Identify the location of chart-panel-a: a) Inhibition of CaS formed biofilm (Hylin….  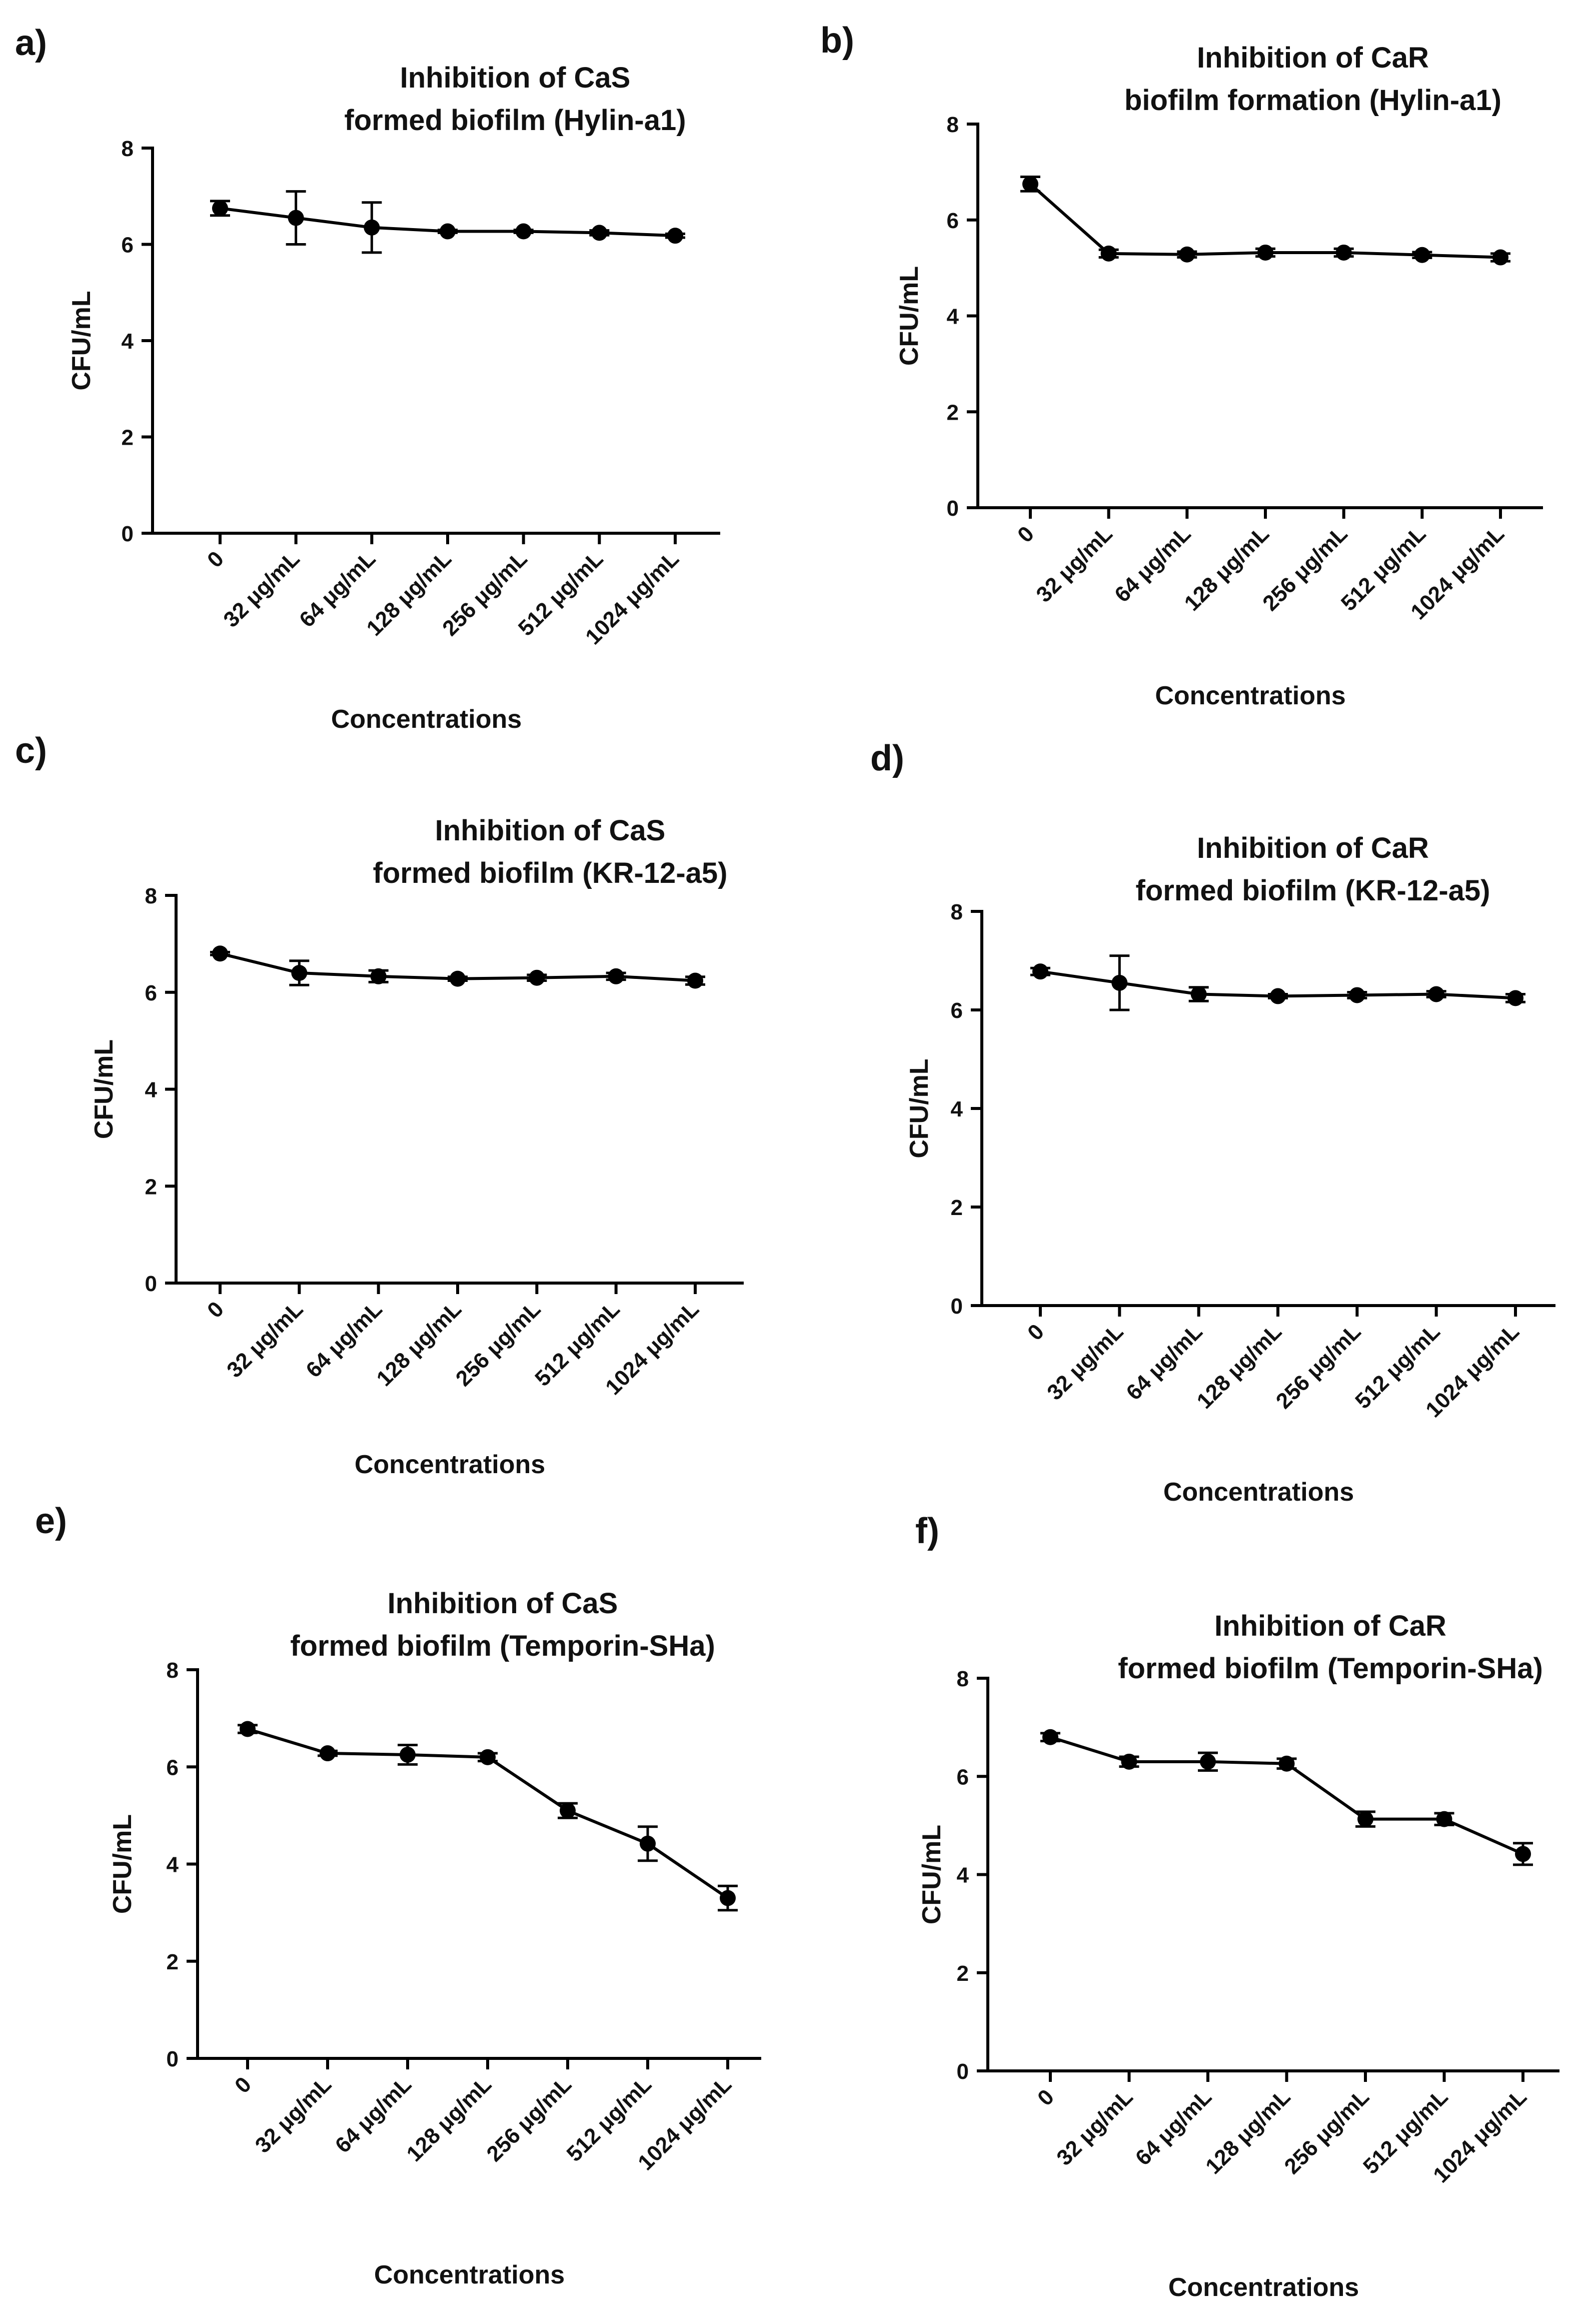
(367, 378).